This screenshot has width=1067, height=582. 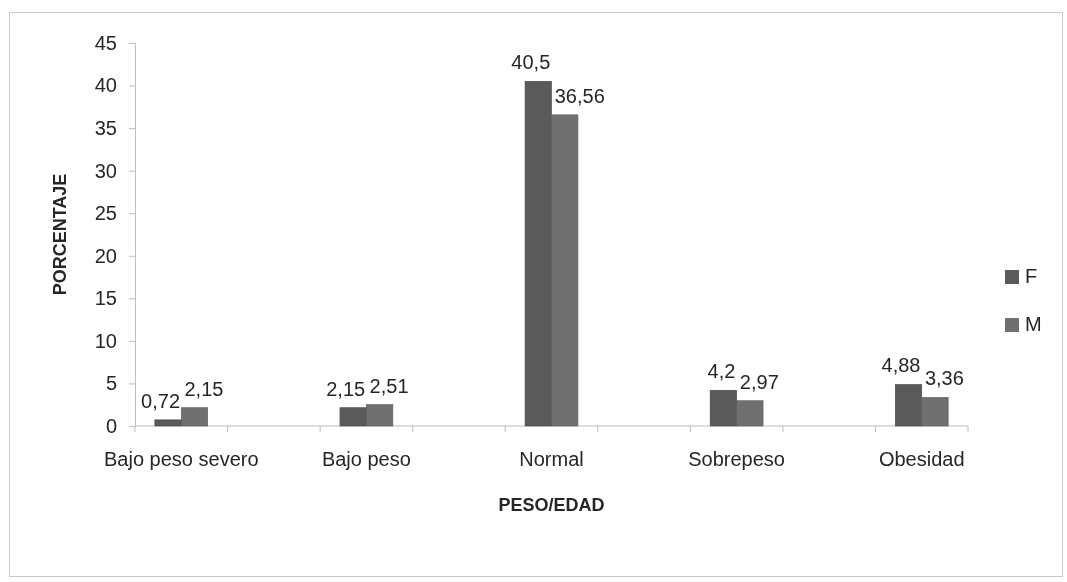 What do you see at coordinates (60, 234) in the screenshot?
I see `y-axis-title: PORCENTAJE` at bounding box center [60, 234].